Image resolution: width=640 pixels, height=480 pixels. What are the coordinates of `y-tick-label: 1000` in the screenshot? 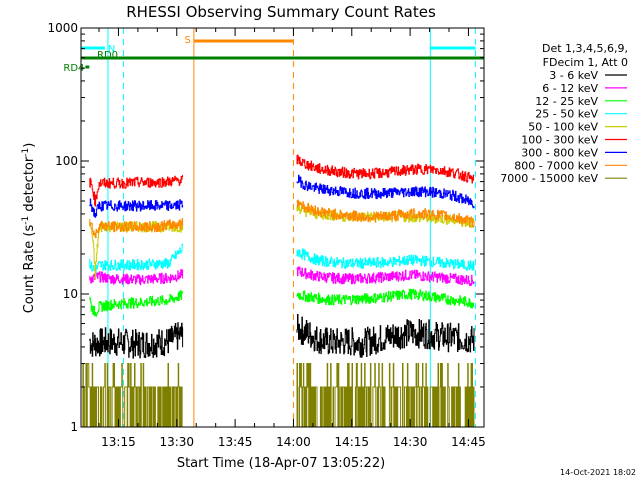 It's located at (62, 28).